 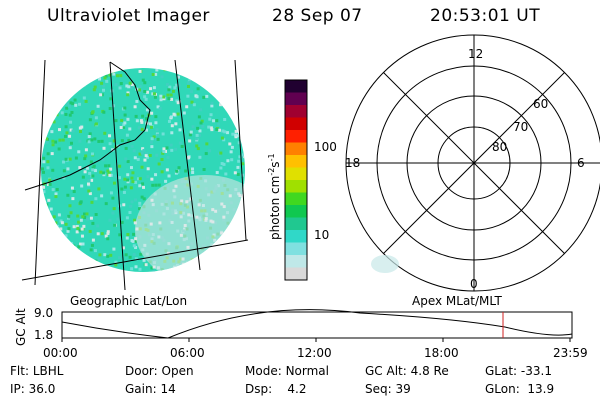 What do you see at coordinates (317, 16) in the screenshot?
I see `date-label: 28 Sep 07` at bounding box center [317, 16].